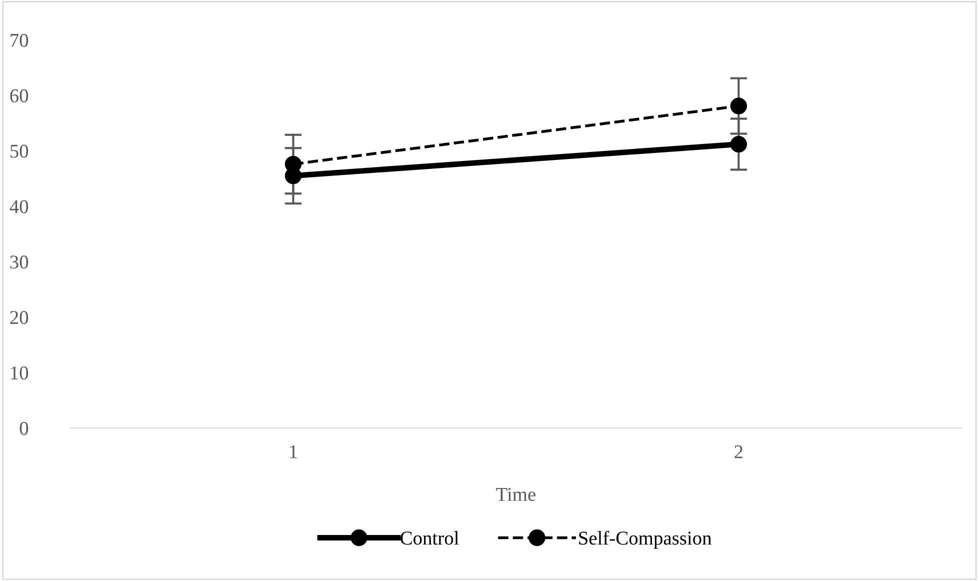  I want to click on y-tick-label: 50, so click(19, 151).